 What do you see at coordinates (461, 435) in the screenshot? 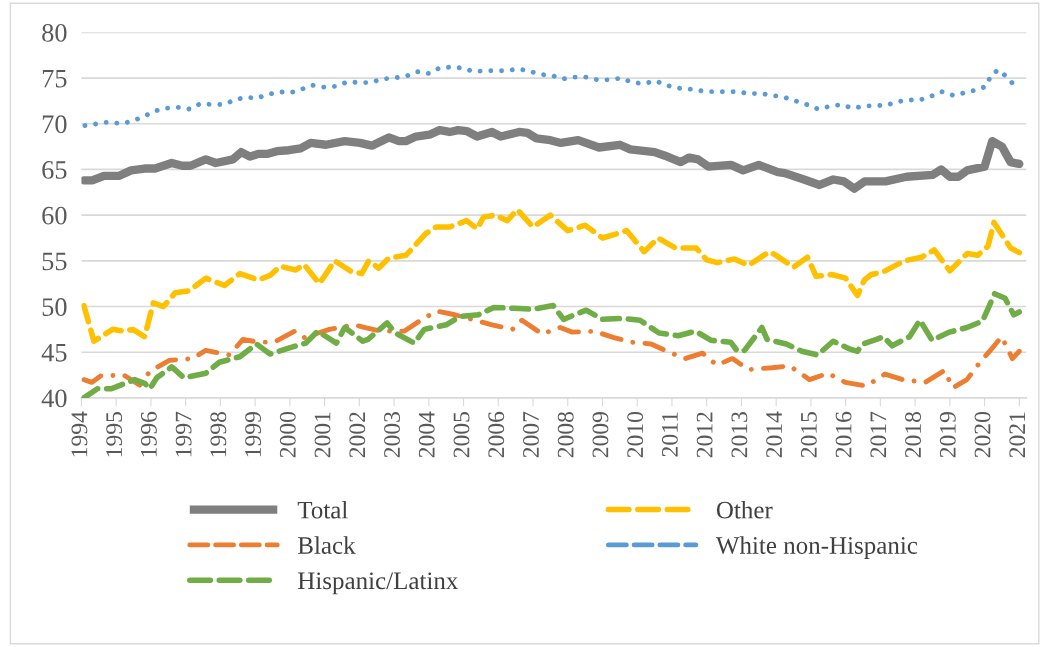
I see `x-tick-label: 2005` at bounding box center [461, 435].